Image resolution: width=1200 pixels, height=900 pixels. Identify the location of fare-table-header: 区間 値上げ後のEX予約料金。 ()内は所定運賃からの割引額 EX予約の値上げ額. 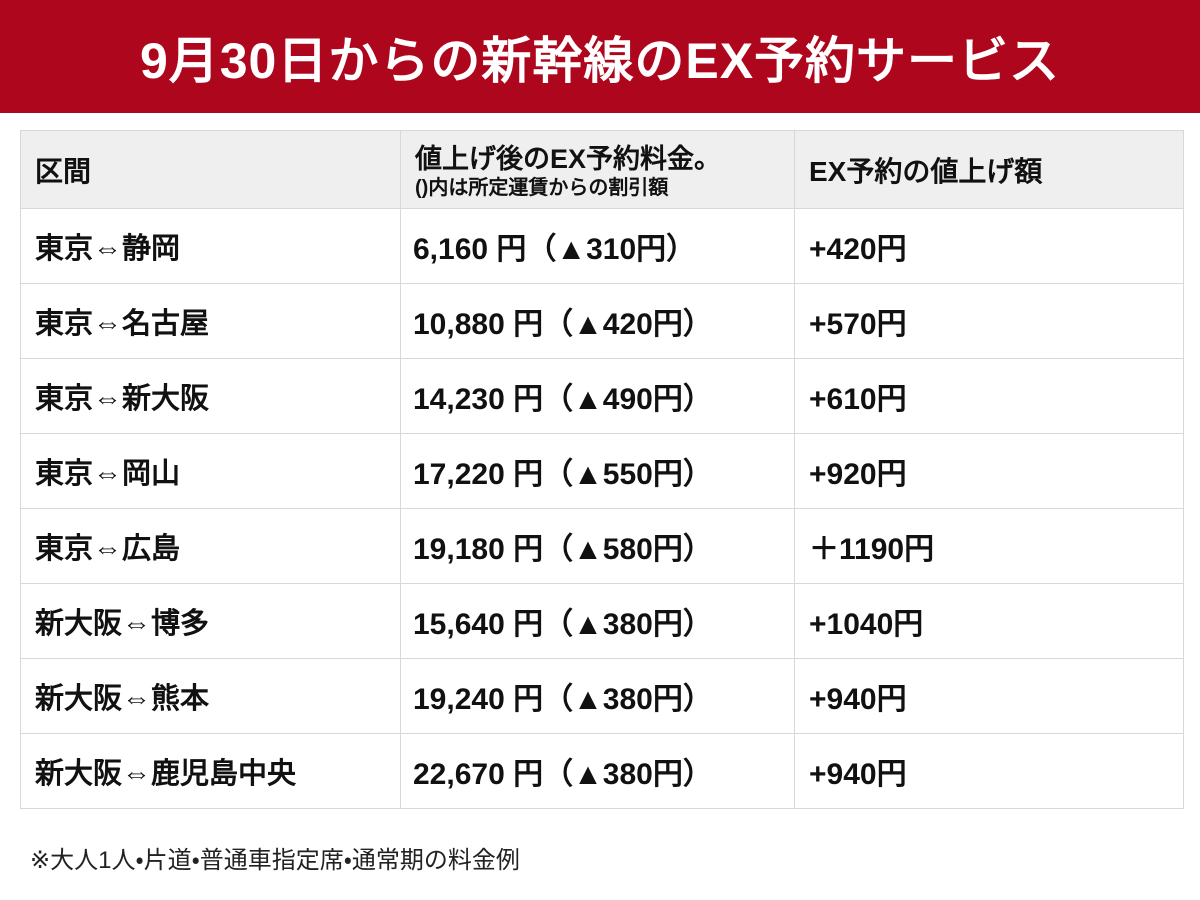
(602, 169).